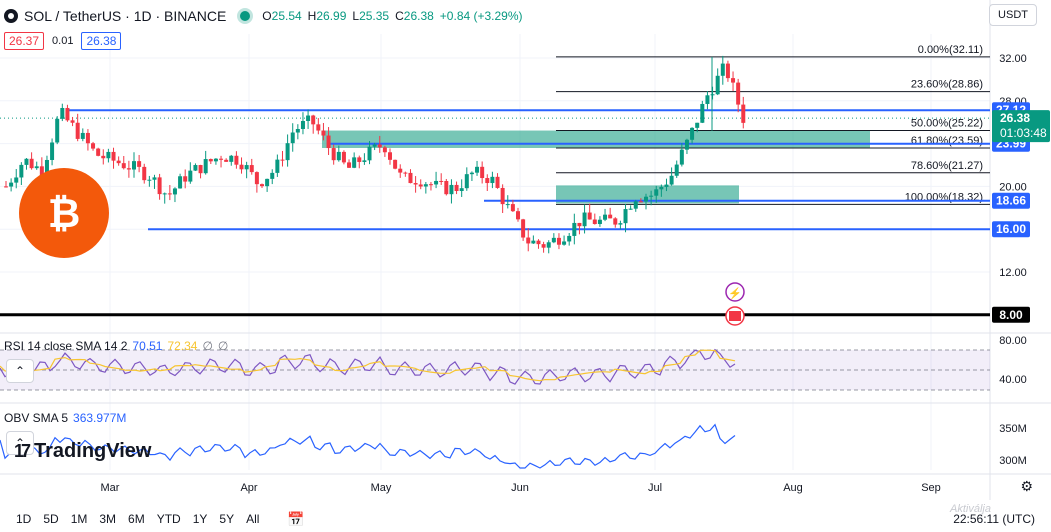  I want to click on obv-pane: 350M 300M, so click(513, 446).